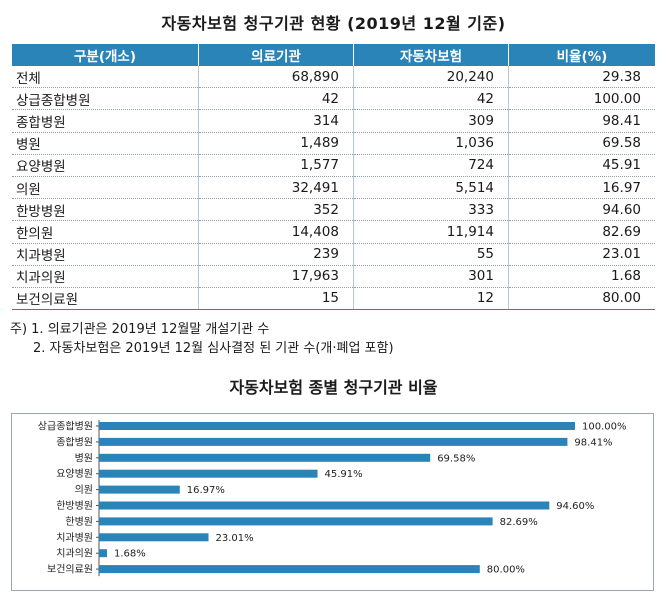  Describe the element at coordinates (74, 506) in the screenshot. I see `category-label: 한방병원` at that location.